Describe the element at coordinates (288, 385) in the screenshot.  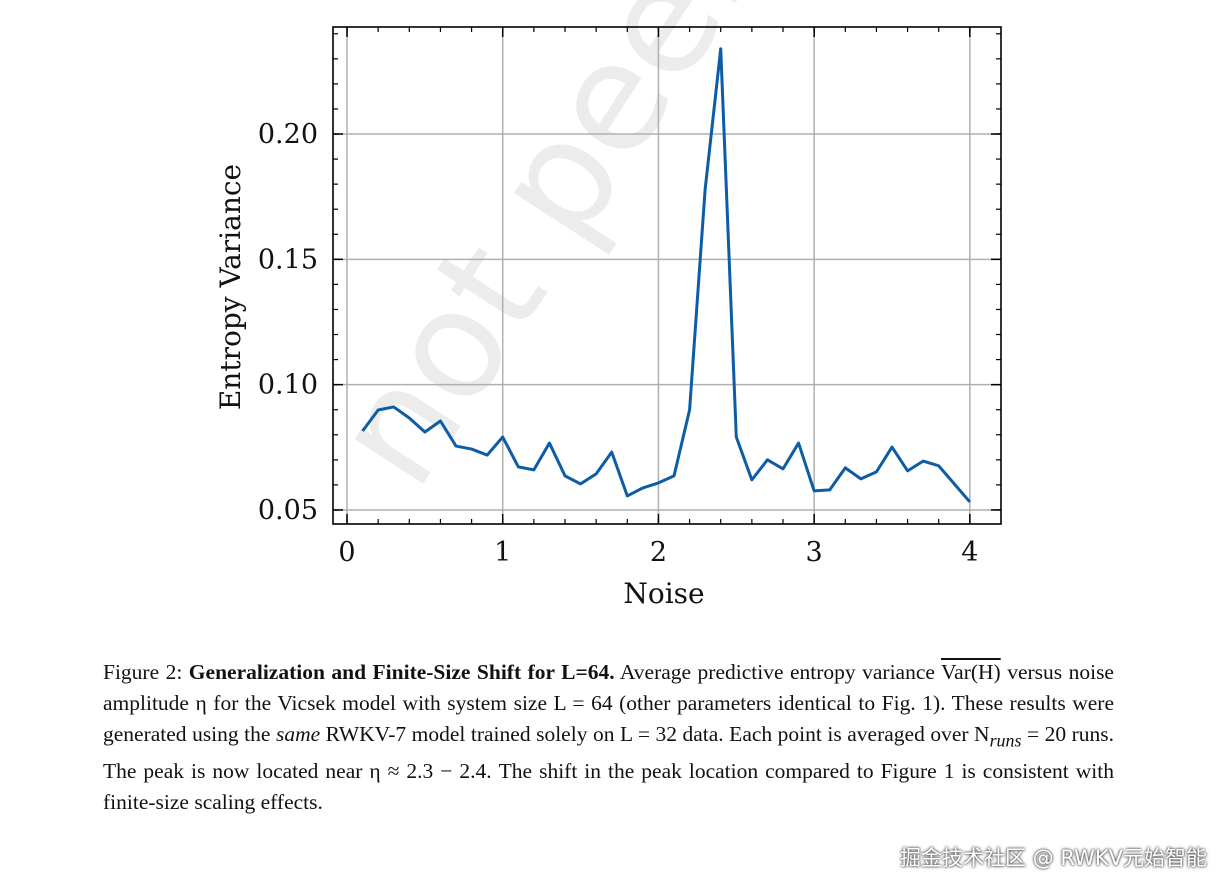
I see `y-tick-label: 0.10` at that location.